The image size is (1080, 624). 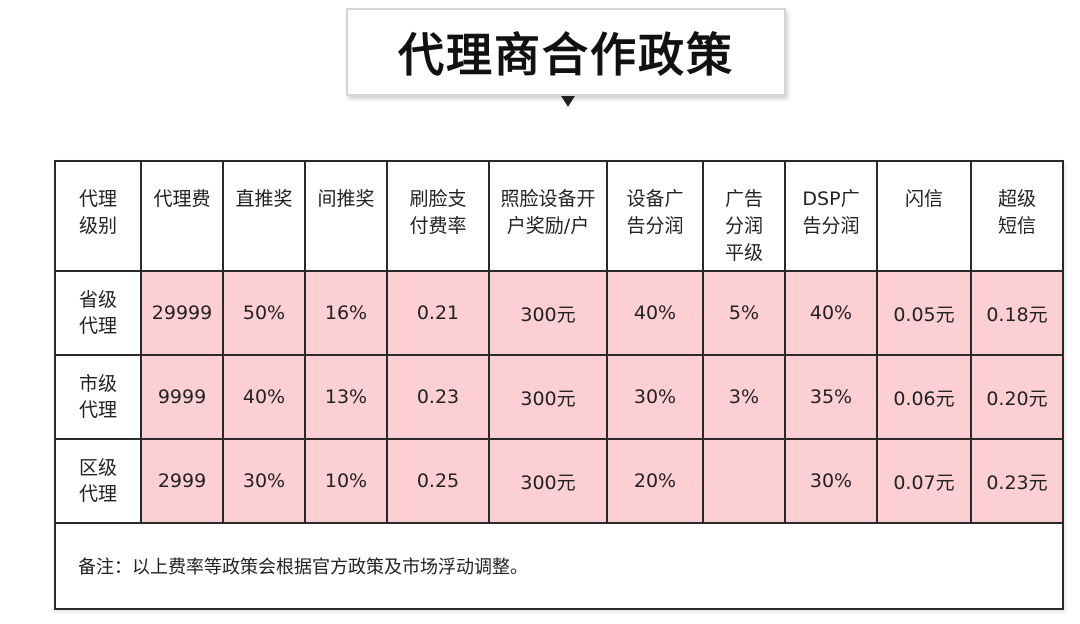 What do you see at coordinates (346, 397) in the screenshot?
I see `table-cell: 13%` at bounding box center [346, 397].